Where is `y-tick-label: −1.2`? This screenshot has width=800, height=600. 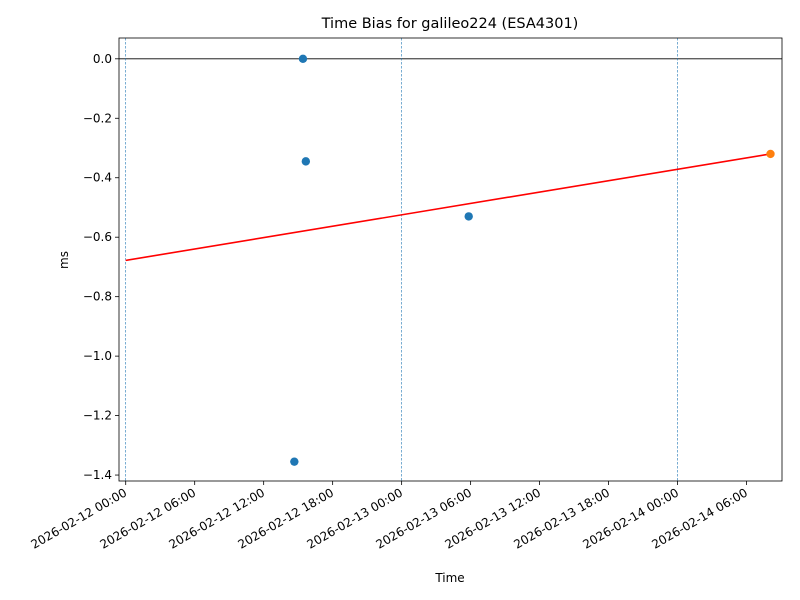 y-tick-label: −1.2 is located at coordinates (97, 416).